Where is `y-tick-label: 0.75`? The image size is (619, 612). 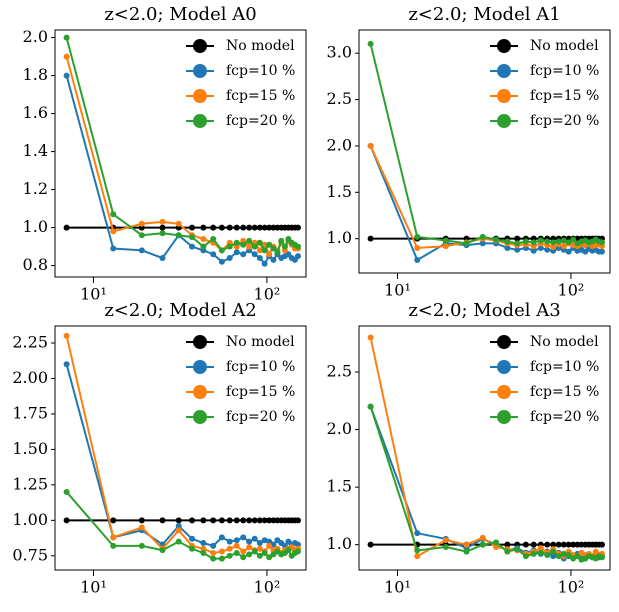 y-tick-label: 0.75 is located at coordinates (30, 554).